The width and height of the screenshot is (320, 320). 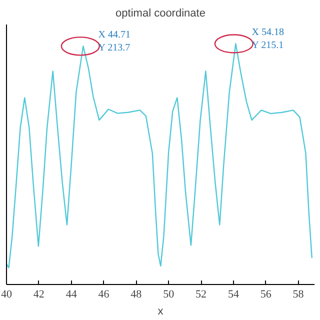 What do you see at coordinates (38, 294) in the screenshot?
I see `x-tick-label: 42` at bounding box center [38, 294].